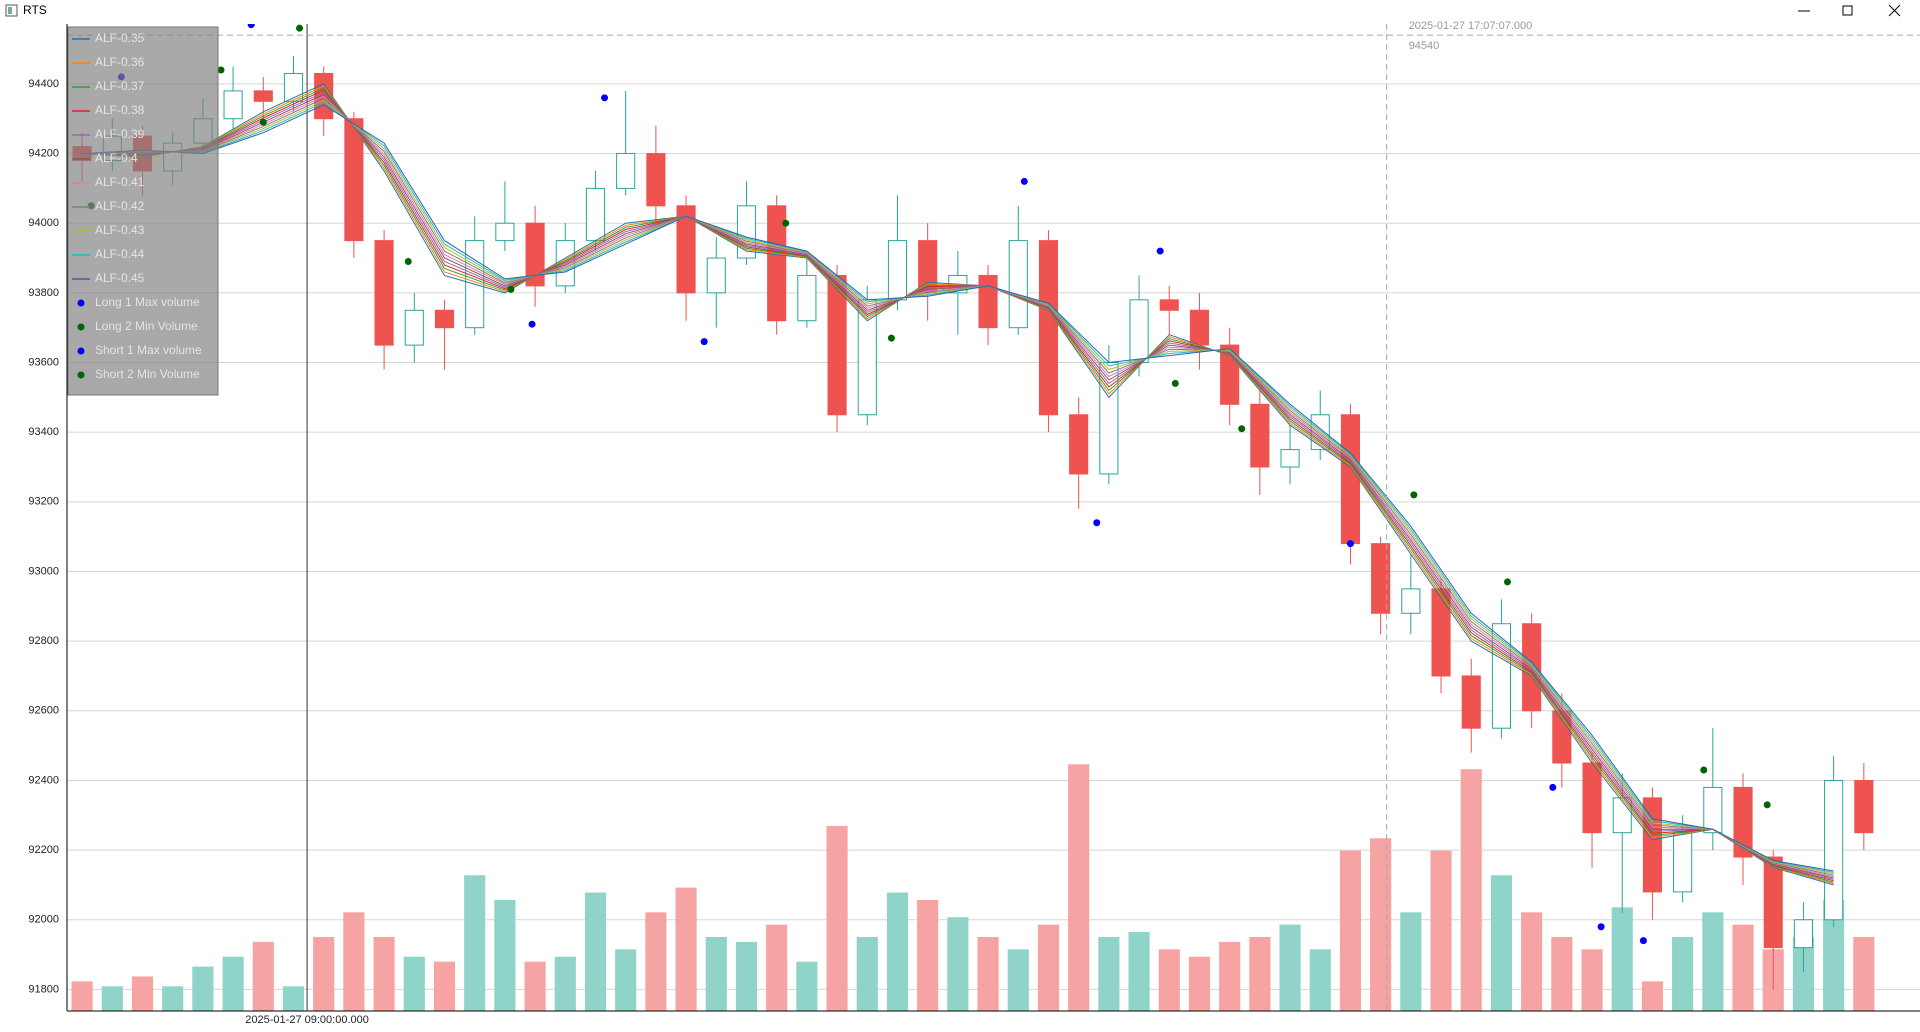  What do you see at coordinates (147, 374) in the screenshot?
I see `legend-label: Short 2 Min Volume` at bounding box center [147, 374].